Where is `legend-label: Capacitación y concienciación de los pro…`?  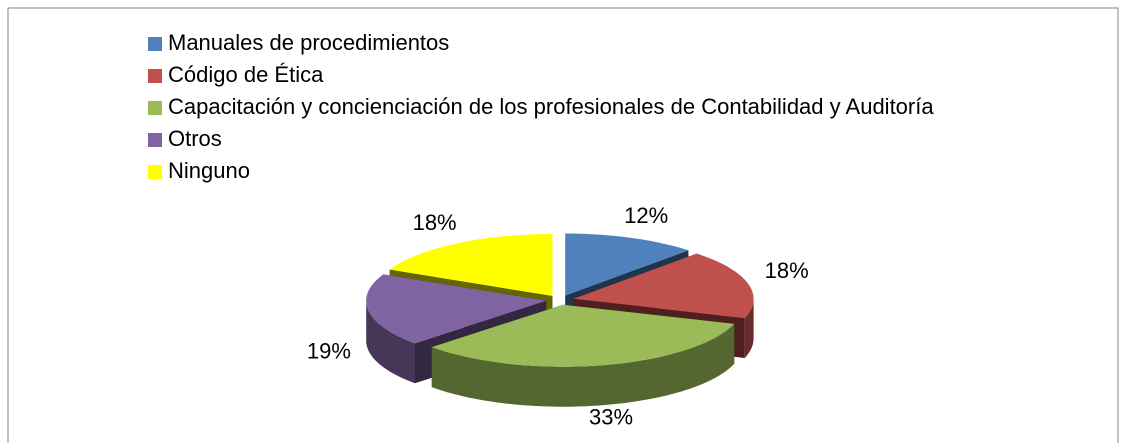
legend-label: Capacitación y concienciación de los pro… is located at coordinates (551, 106).